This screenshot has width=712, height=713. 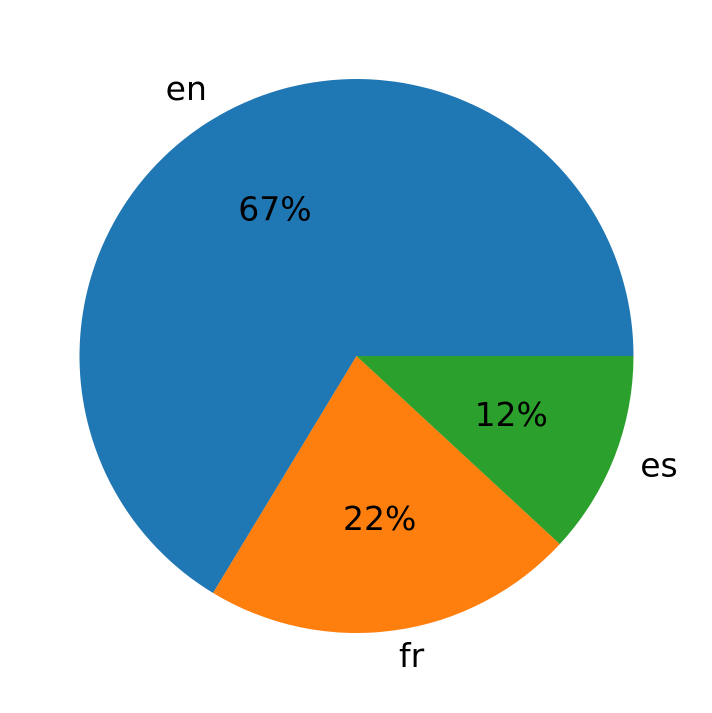 I want to click on category-label-es: es, so click(x=659, y=465).